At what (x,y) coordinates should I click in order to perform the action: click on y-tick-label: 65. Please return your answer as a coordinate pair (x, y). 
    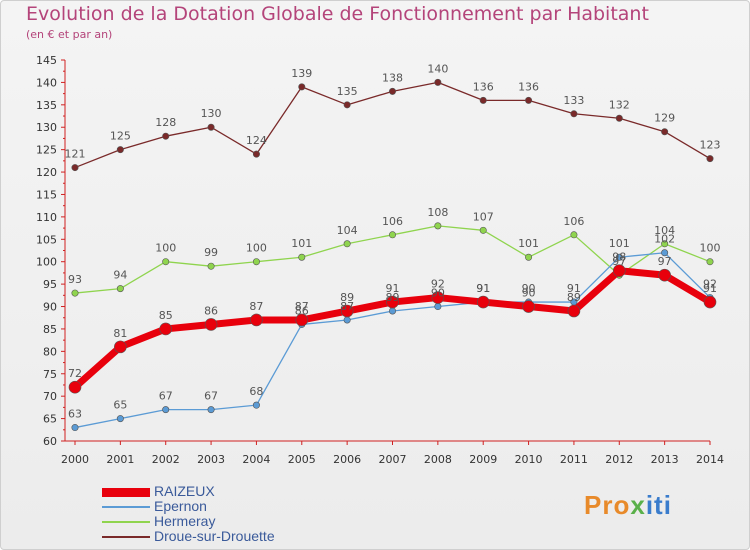
    Looking at the image, I should click on (50, 419).